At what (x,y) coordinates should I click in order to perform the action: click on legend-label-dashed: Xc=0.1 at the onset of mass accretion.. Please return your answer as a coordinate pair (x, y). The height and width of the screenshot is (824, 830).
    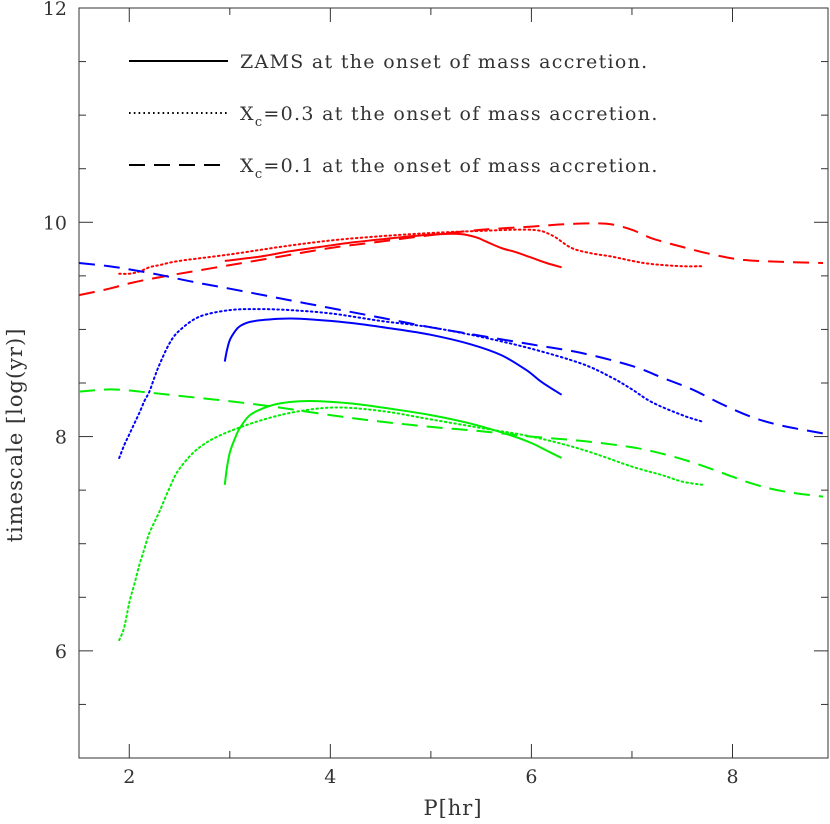
    Looking at the image, I should click on (449, 168).